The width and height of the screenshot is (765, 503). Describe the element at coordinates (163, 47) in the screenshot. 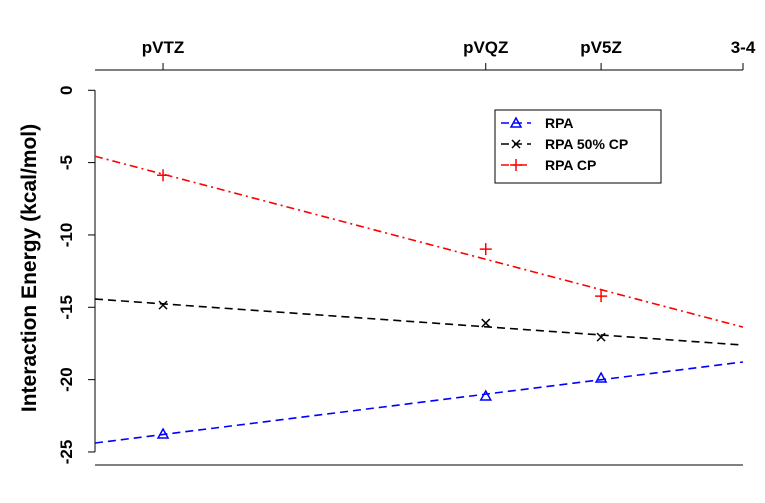

I see `x-tick-label: pVTZ` at that location.